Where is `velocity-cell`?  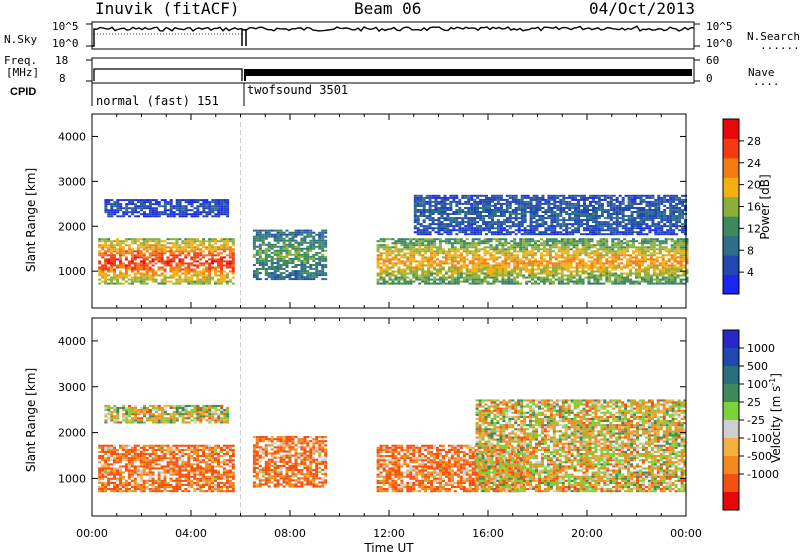
velocity-cell is located at coordinates (100, 445).